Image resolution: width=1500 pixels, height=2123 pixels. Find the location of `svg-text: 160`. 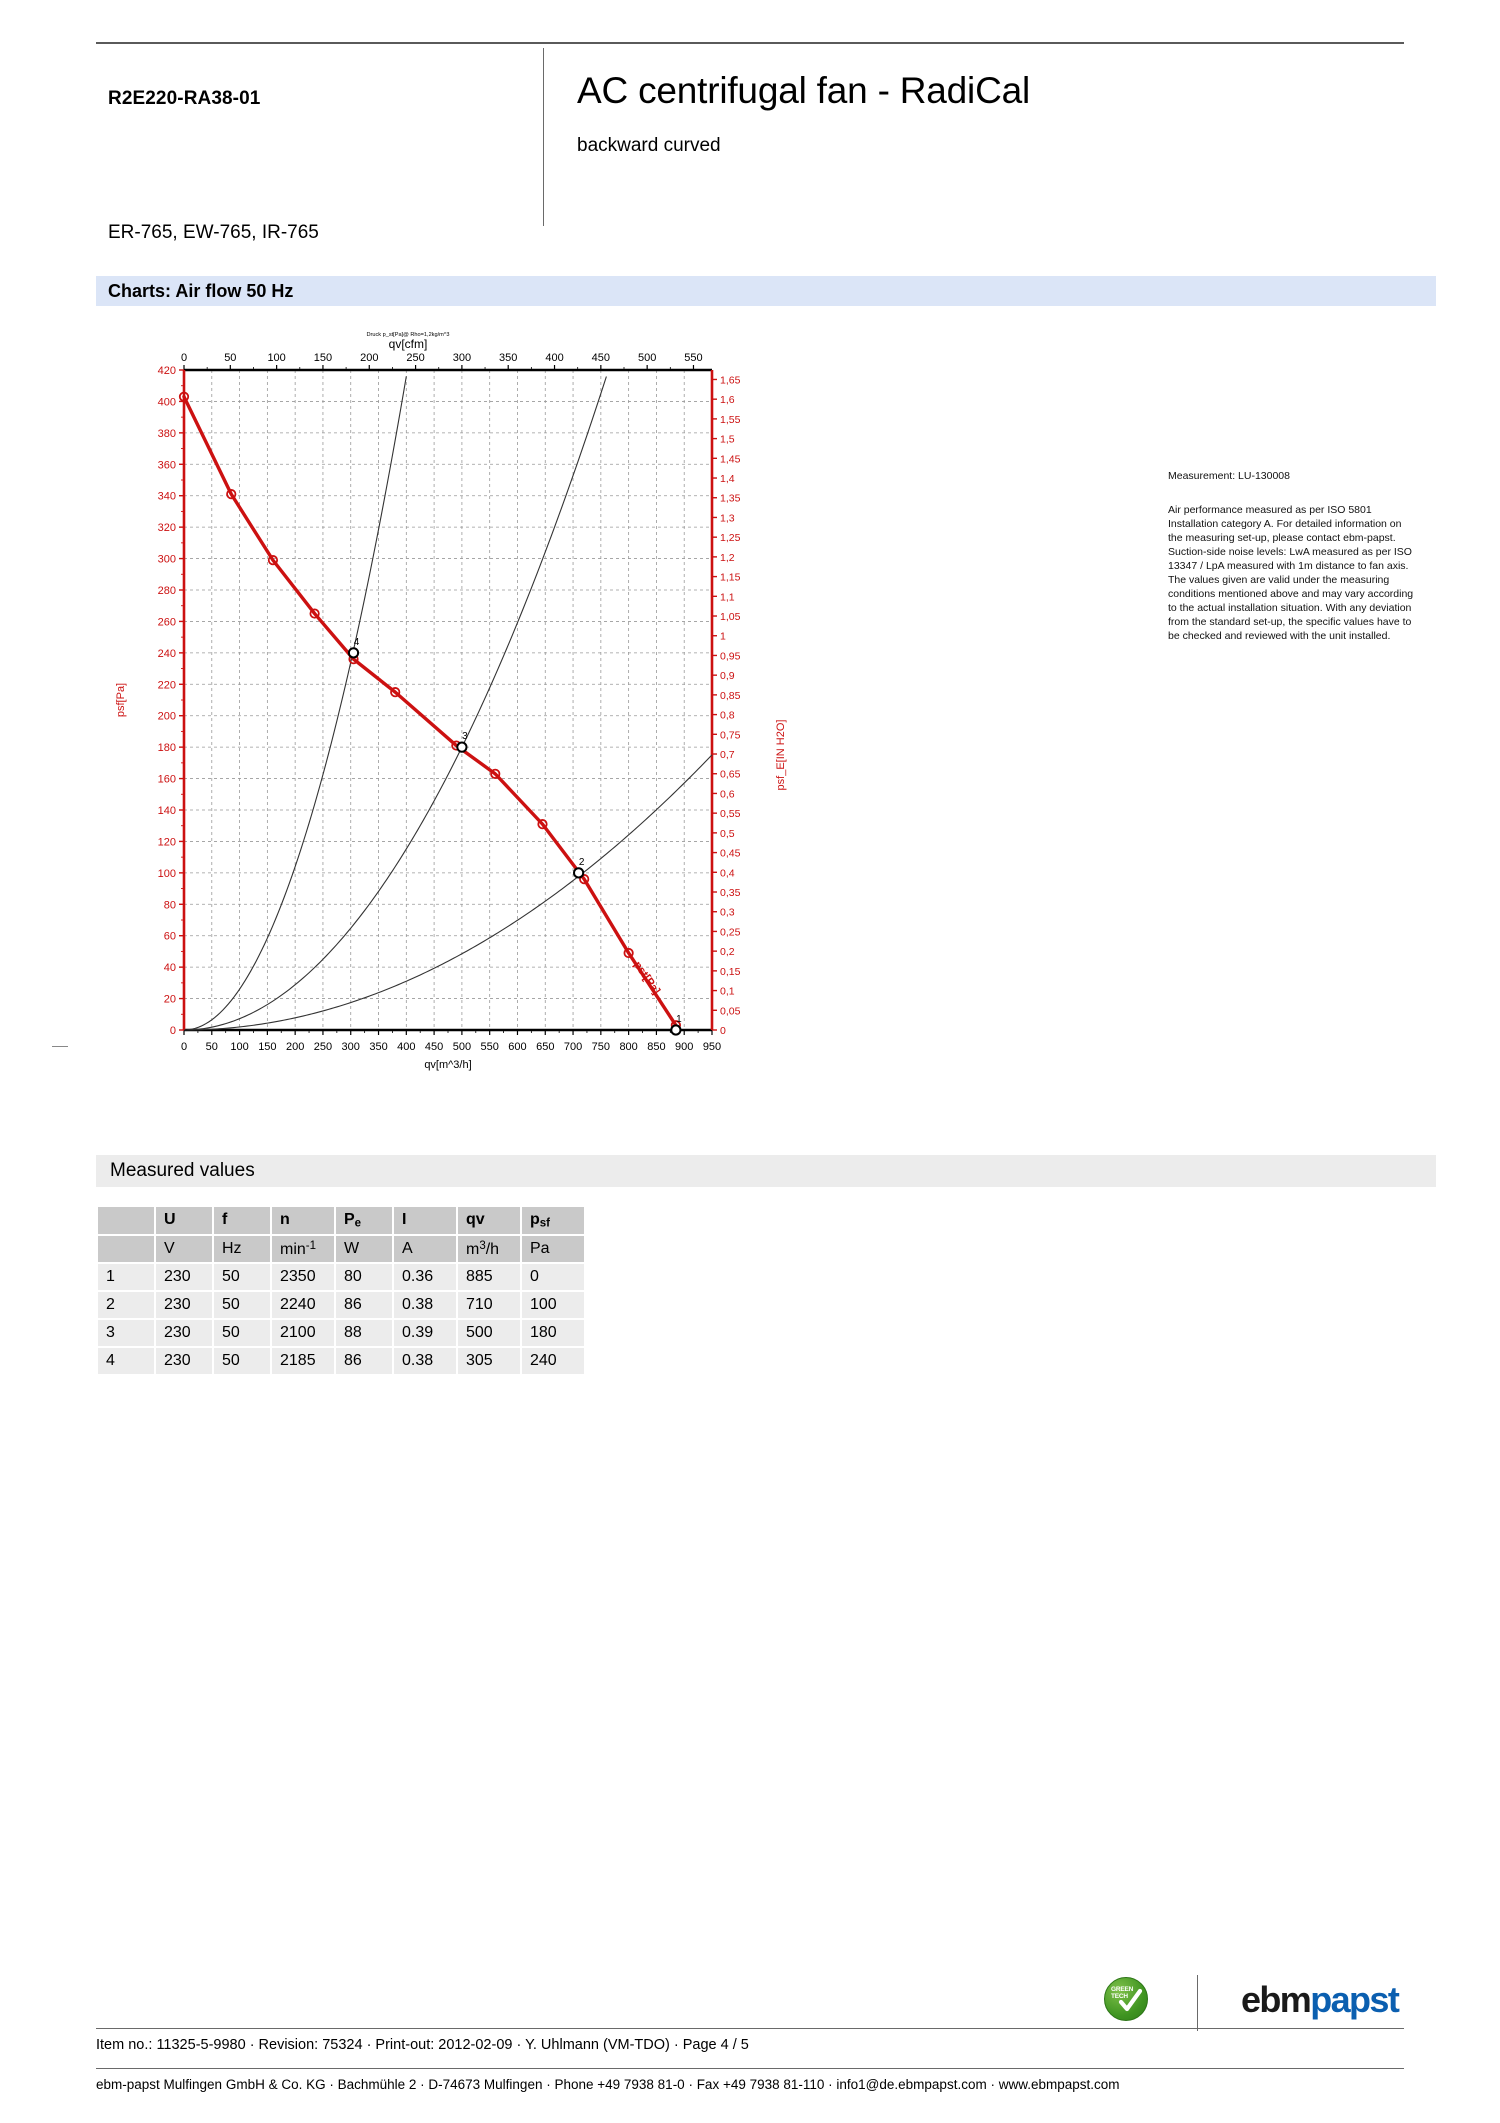

svg-text: 160 is located at coordinates (167, 780).